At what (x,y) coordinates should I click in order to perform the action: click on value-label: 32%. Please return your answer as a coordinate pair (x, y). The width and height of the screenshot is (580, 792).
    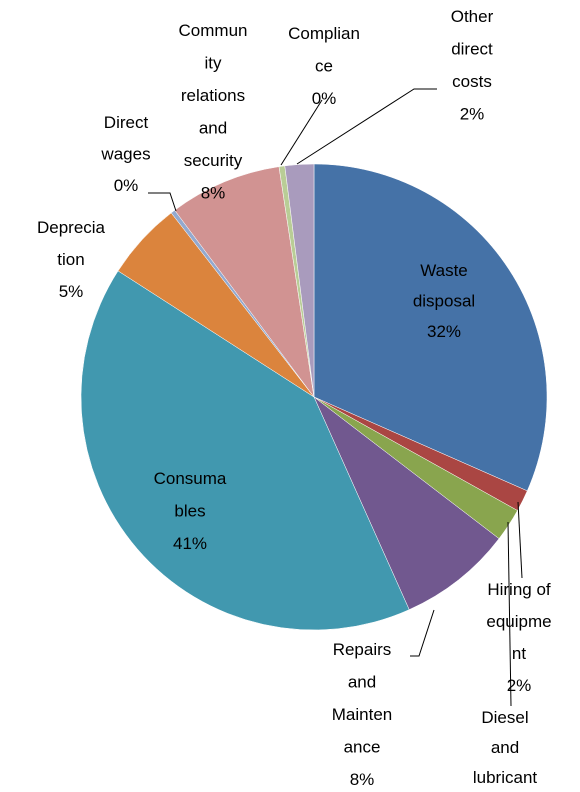
    Looking at the image, I should click on (444, 331).